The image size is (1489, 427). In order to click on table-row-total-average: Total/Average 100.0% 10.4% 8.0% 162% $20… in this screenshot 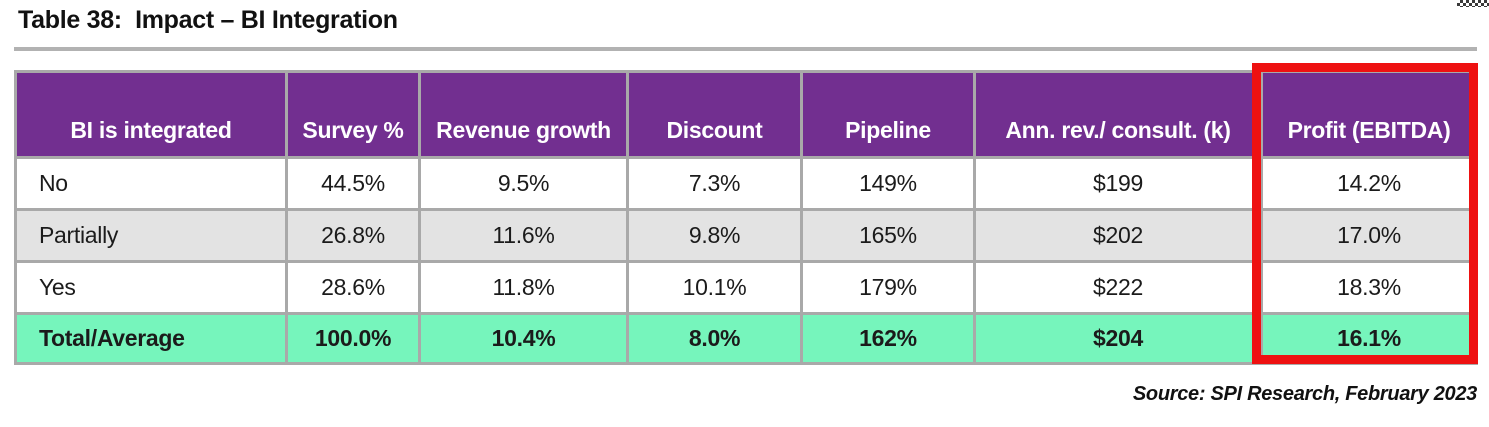, I will do `click(746, 338)`.